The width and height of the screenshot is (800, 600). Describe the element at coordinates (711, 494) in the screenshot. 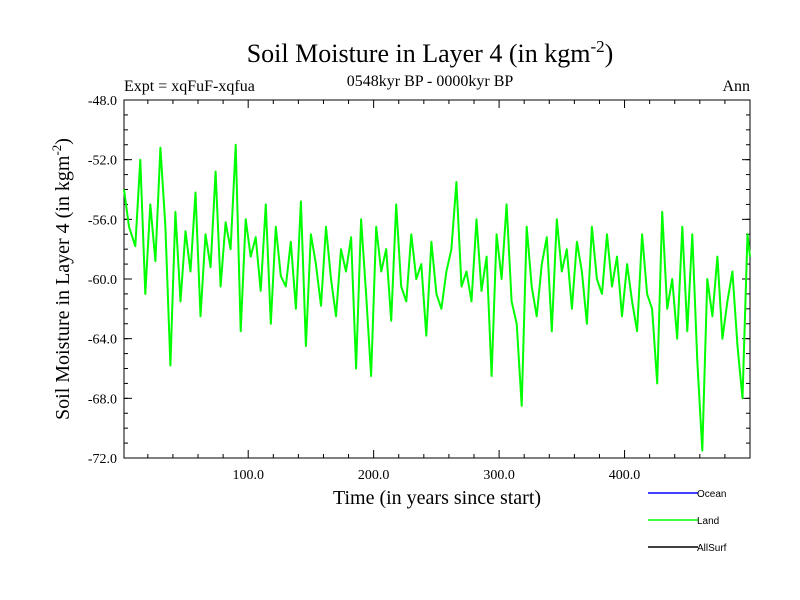

I see `legend-label-ocean: Ocean` at that location.